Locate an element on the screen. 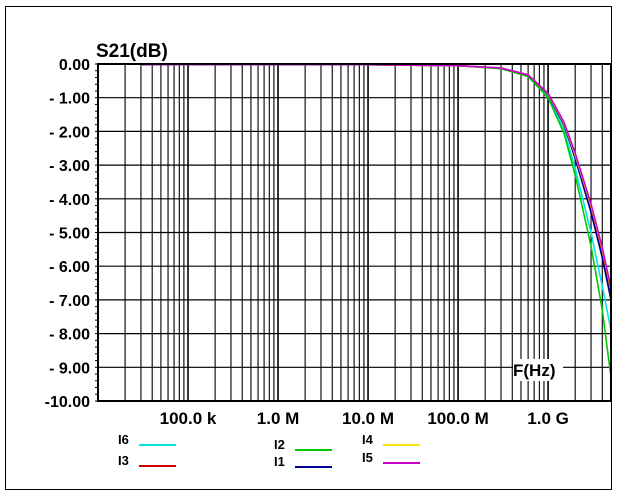 The width and height of the screenshot is (618, 491). x-tick-label: 10.0 M is located at coordinates (368, 418).